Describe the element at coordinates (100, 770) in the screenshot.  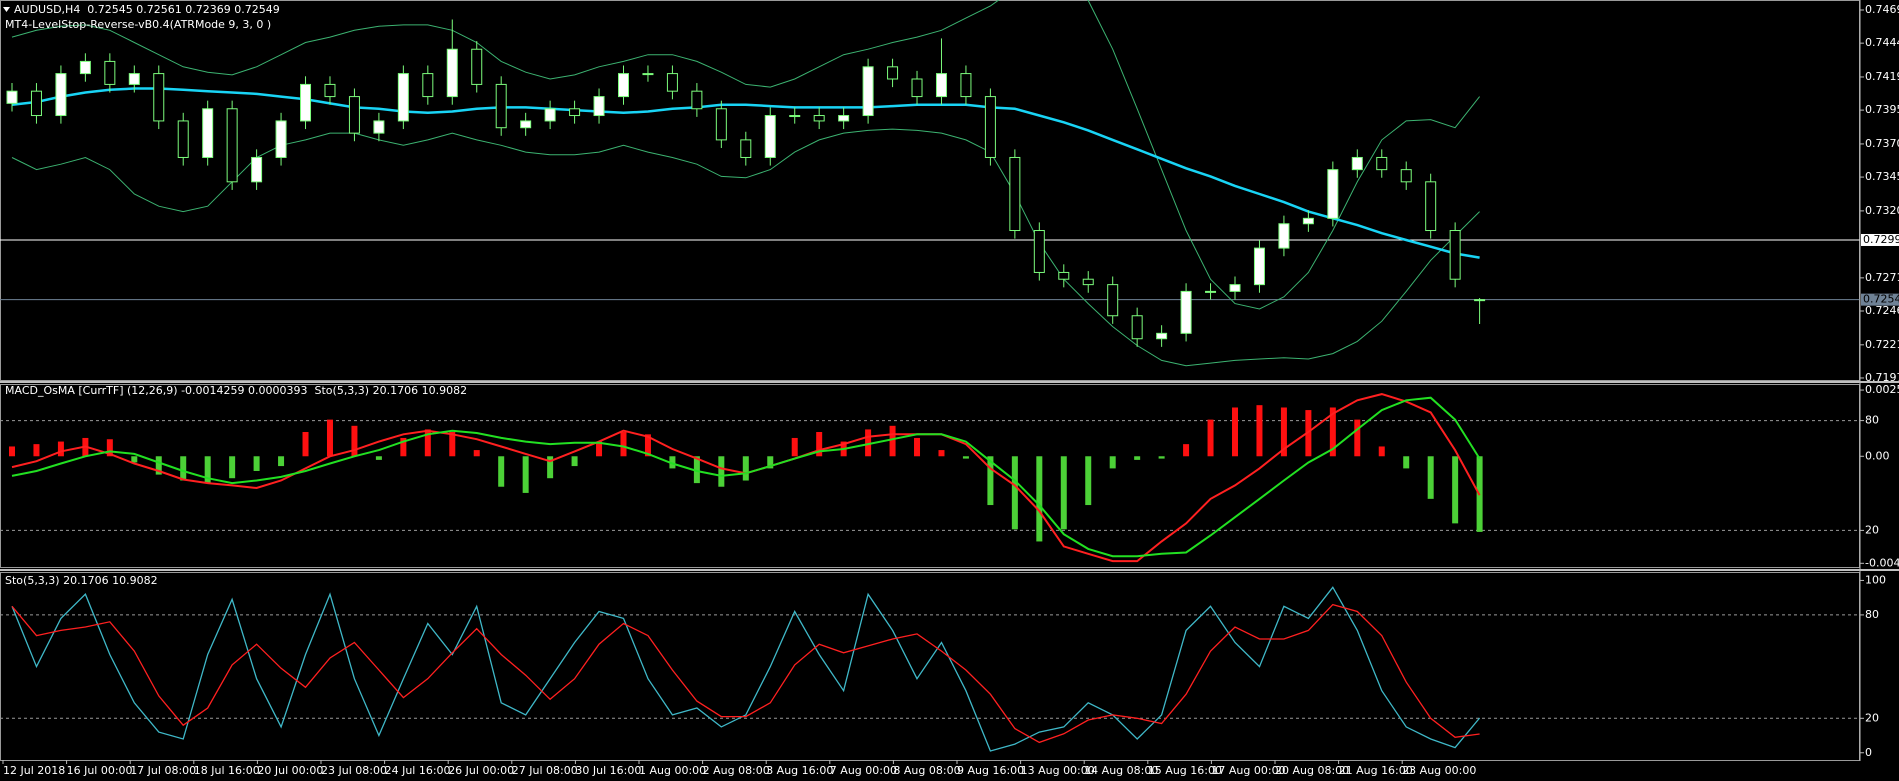
I see `time-label: 16 Jul 00:00` at that location.